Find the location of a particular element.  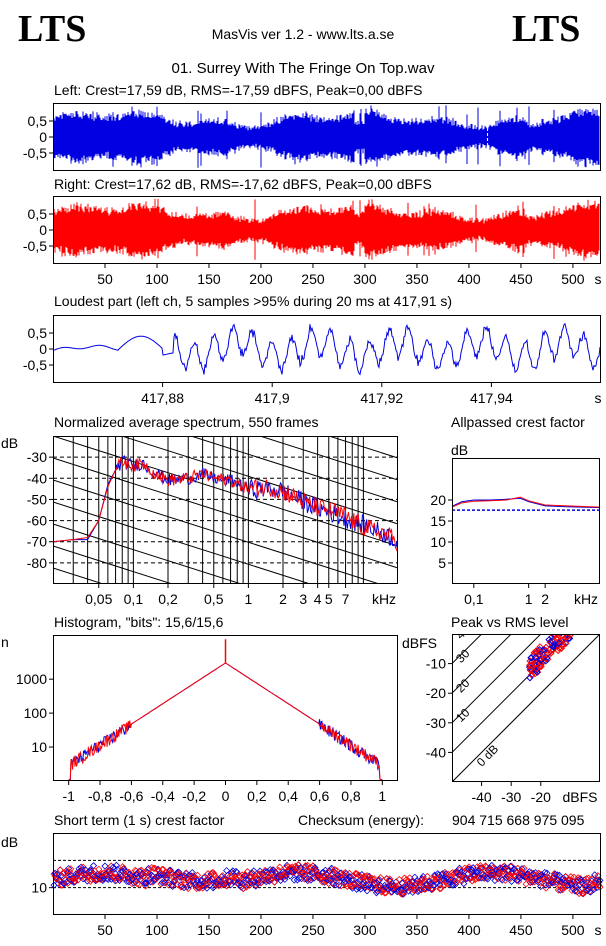

histogram-xtick-label: 0 is located at coordinates (226, 796).